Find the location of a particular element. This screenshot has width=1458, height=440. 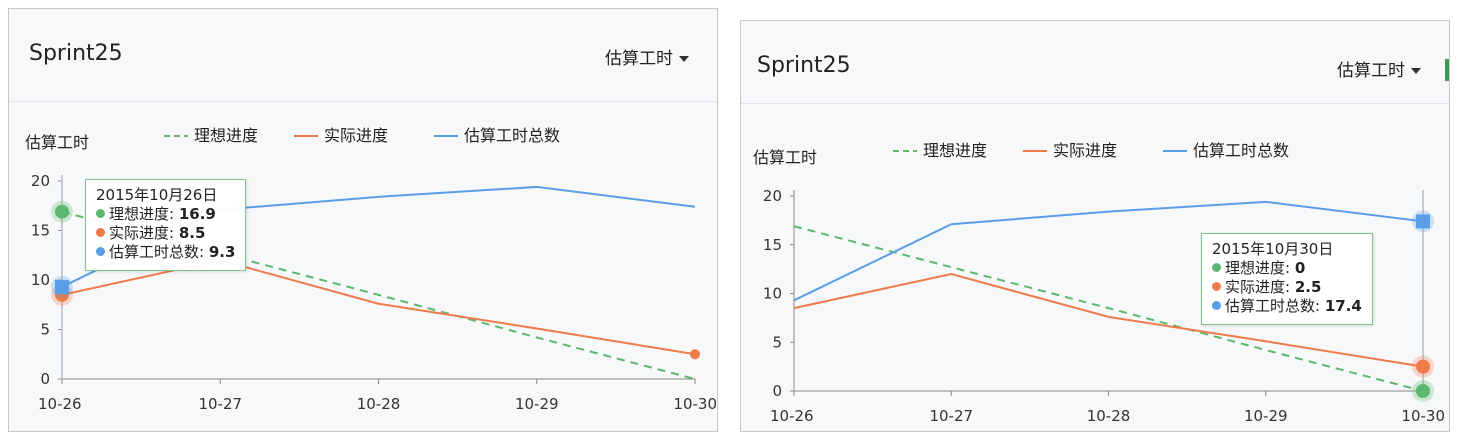

tooltip-row-total: 估算工时总数: 17.4 is located at coordinates (1287, 306).